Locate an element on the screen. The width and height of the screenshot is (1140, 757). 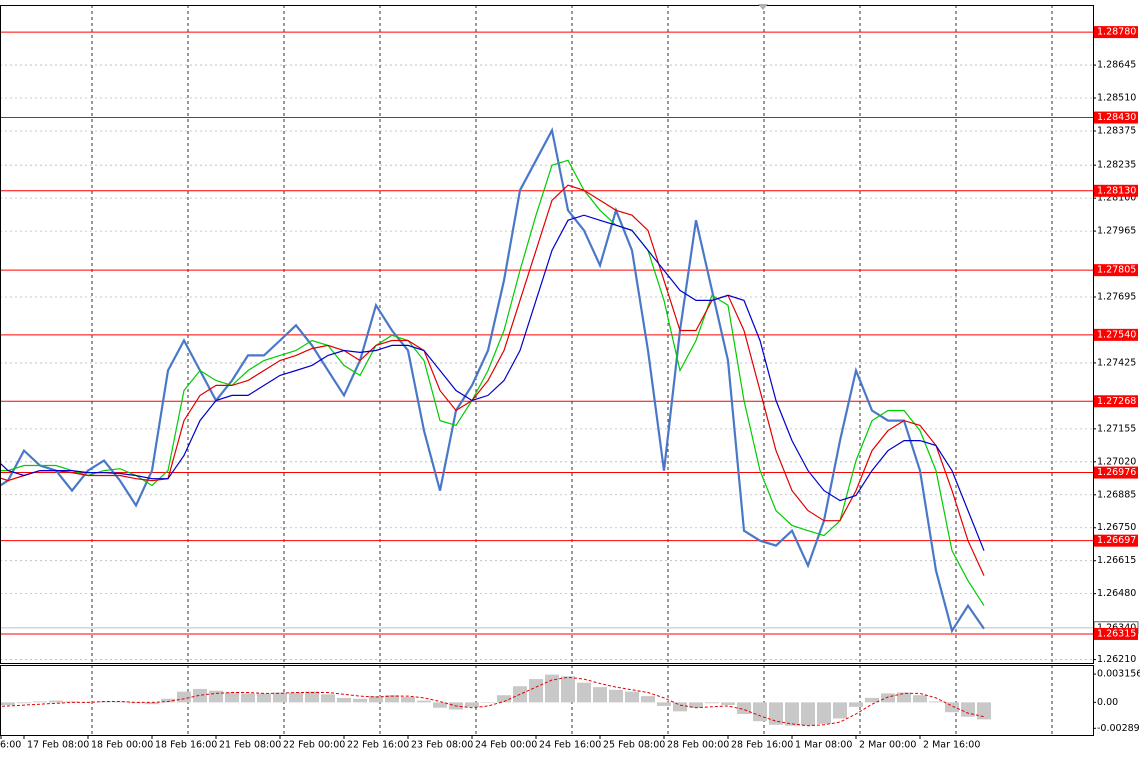
y-tick-label: 1.28100 is located at coordinates (1116, 198).